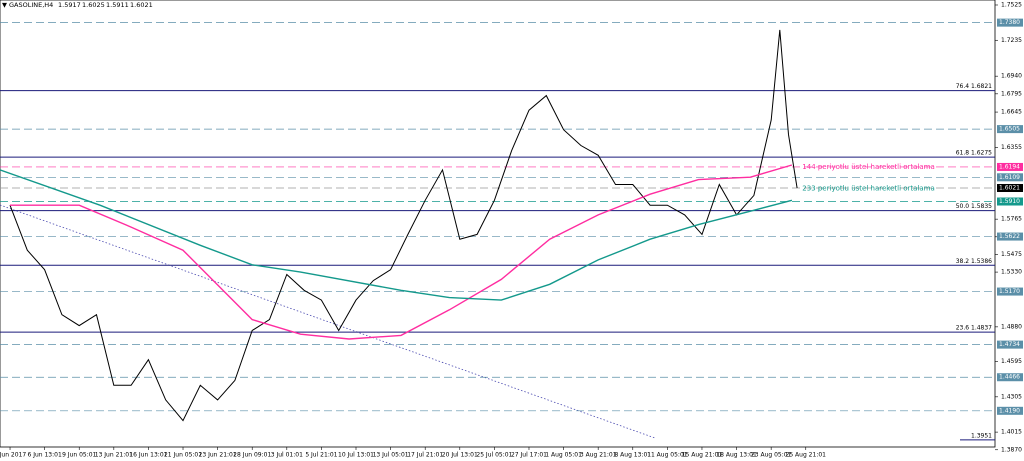 The height and width of the screenshot is (461, 1024). I want to click on x-tick-label: 1 Jun 2017, so click(13, 455).